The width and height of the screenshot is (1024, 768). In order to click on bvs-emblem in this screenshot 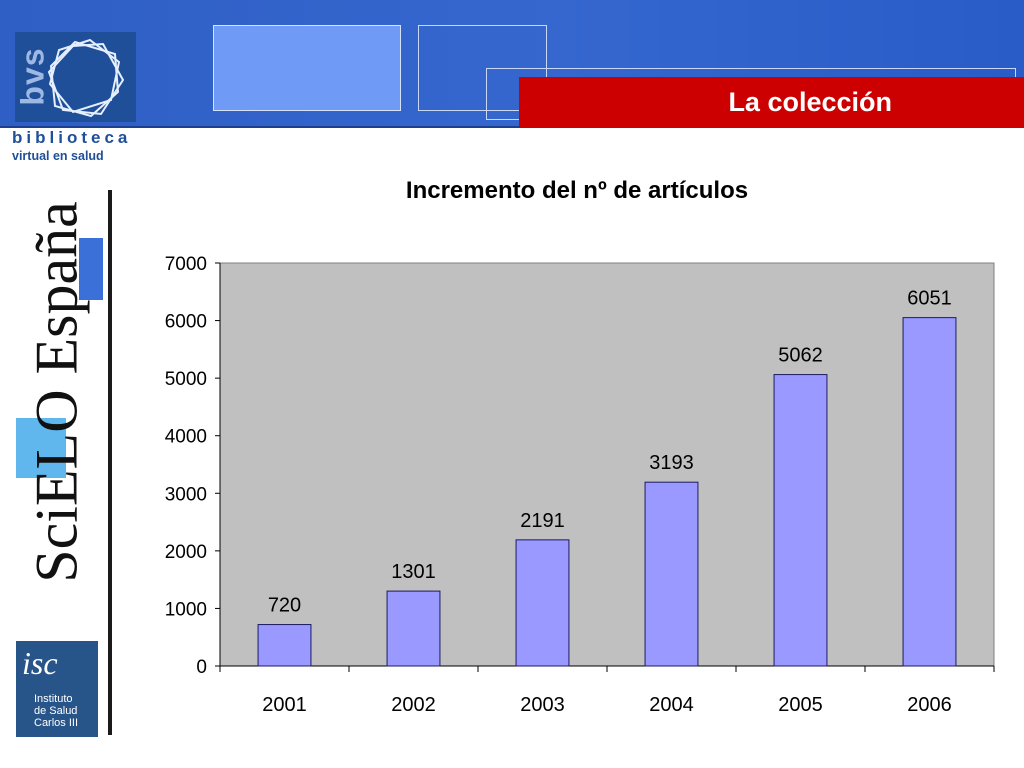, I will do `click(75, 77)`.